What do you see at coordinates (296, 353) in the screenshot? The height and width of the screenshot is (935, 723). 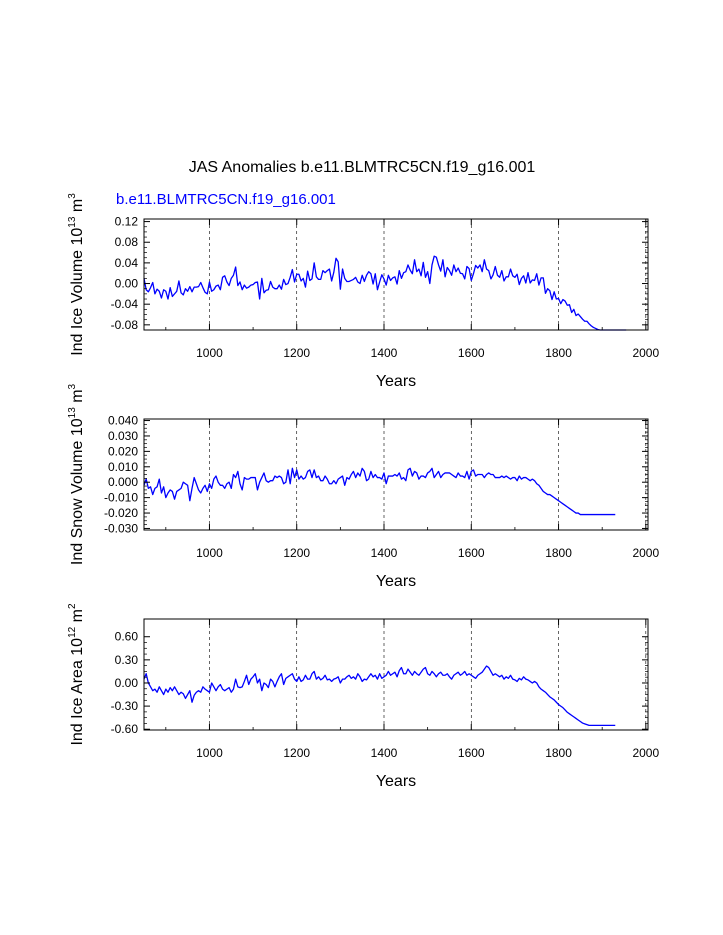 I see `panel-1-xtick-label-1200: 1200` at bounding box center [296, 353].